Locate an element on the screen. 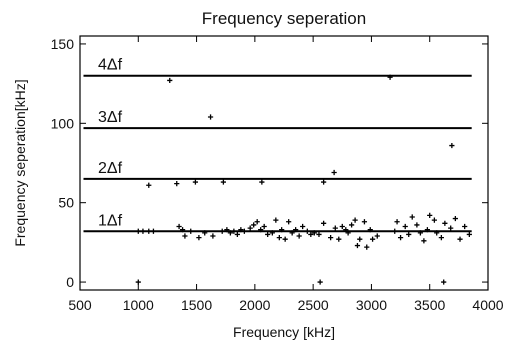 The width and height of the screenshot is (519, 350). reference-line-label-3: 3Δf is located at coordinates (110, 117).